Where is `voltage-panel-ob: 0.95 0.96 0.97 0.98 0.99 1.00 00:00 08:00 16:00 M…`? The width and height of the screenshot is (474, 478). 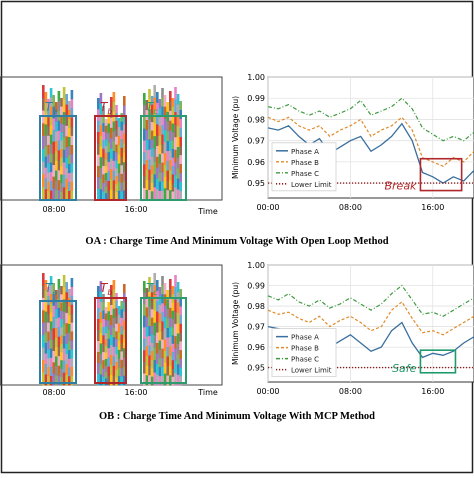
voltage-panel-ob: 0.95 0.96 0.97 0.98 0.99 1.00 00:00 08:00 16:00 M… is located at coordinates (352, 328).